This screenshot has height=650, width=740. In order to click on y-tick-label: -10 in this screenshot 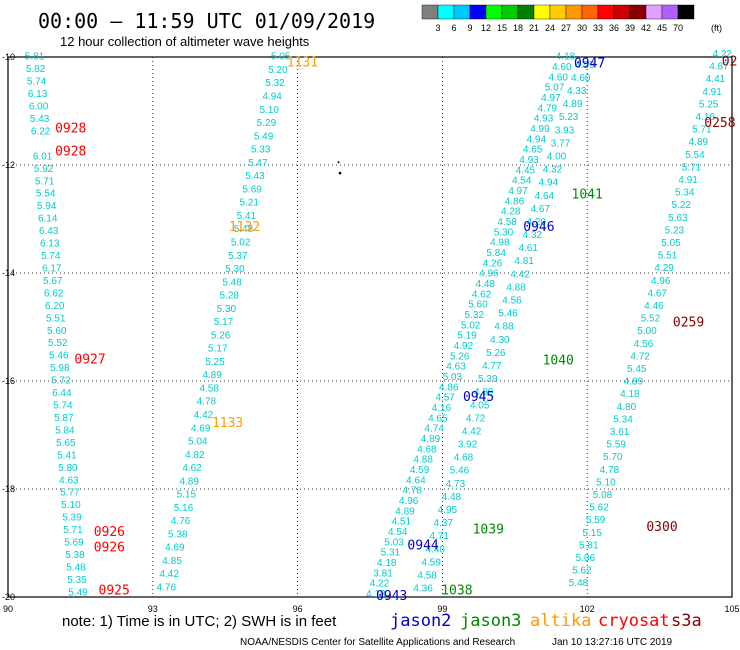, I will do `click(8, 57)`.